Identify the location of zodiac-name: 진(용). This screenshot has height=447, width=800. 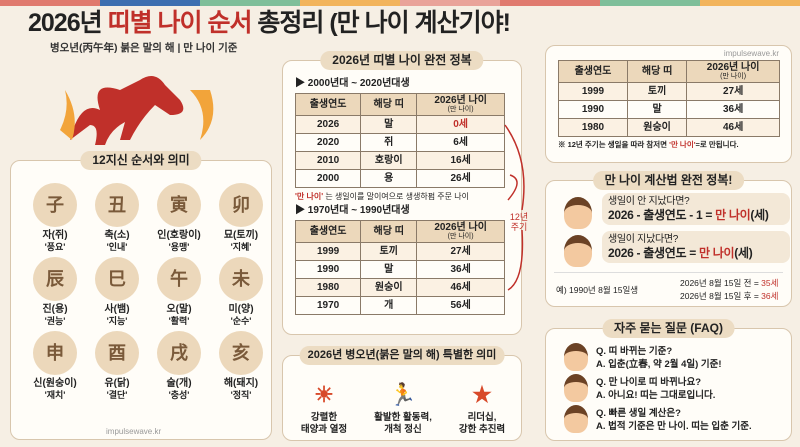
(55, 309).